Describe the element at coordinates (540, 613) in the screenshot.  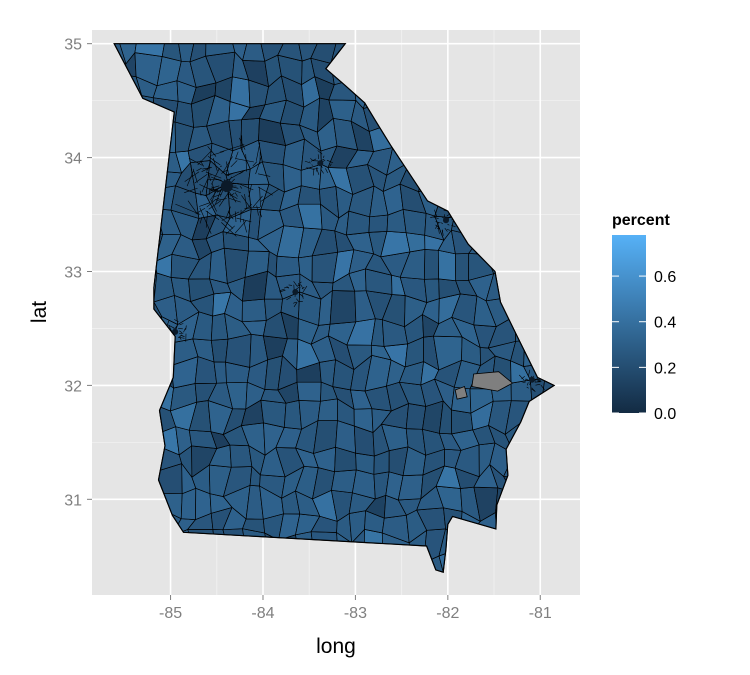
I see `x-tick-label: -81` at that location.